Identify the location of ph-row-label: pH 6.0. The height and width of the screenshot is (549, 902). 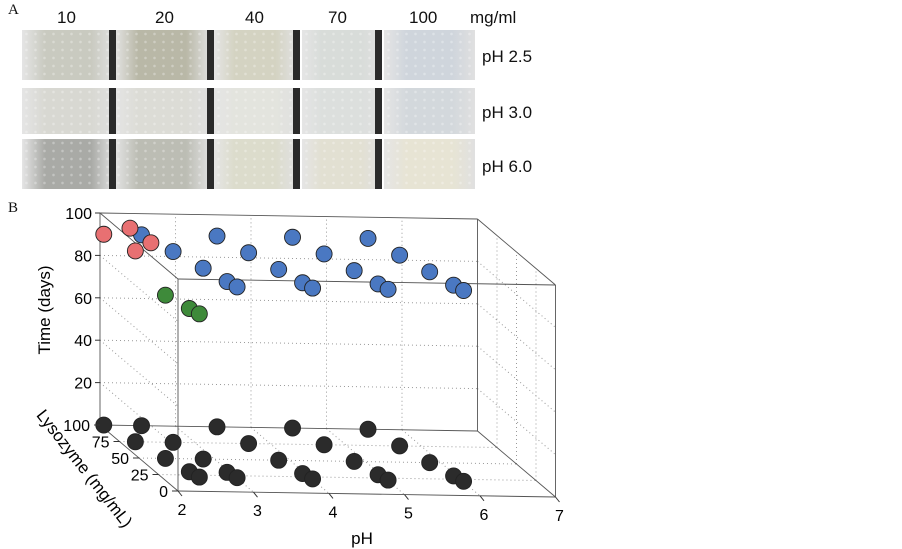
(507, 166).